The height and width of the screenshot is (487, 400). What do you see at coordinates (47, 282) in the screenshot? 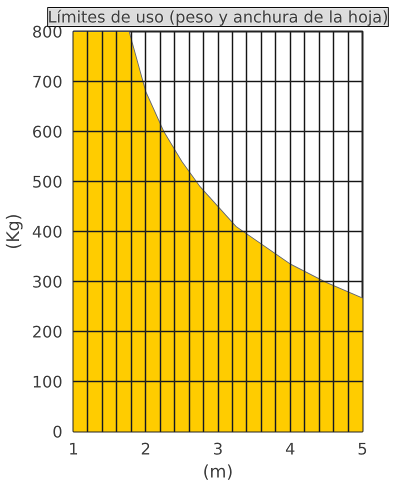
I see `y-tick-label: 300` at bounding box center [47, 282].